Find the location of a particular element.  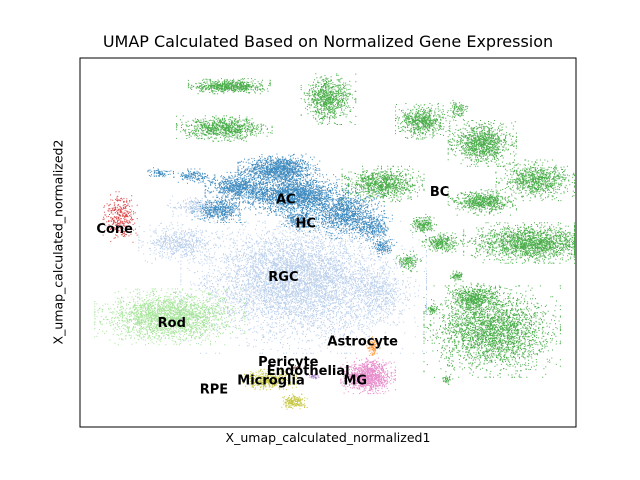

cluster-astrocyte-marks is located at coordinates (373, 346).